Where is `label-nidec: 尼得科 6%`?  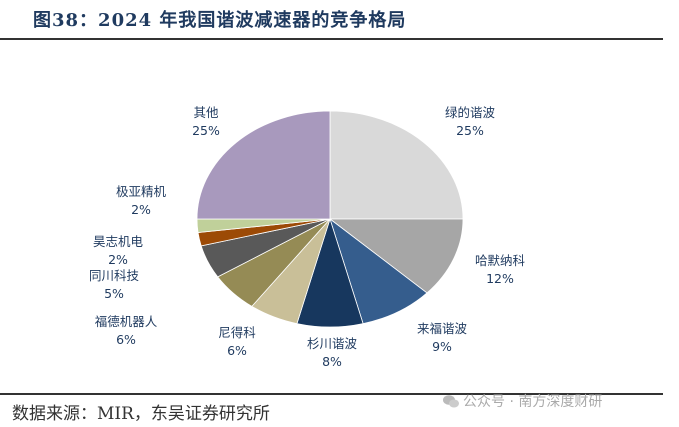 label-nidec: 尼得科 6% is located at coordinates (237, 341).